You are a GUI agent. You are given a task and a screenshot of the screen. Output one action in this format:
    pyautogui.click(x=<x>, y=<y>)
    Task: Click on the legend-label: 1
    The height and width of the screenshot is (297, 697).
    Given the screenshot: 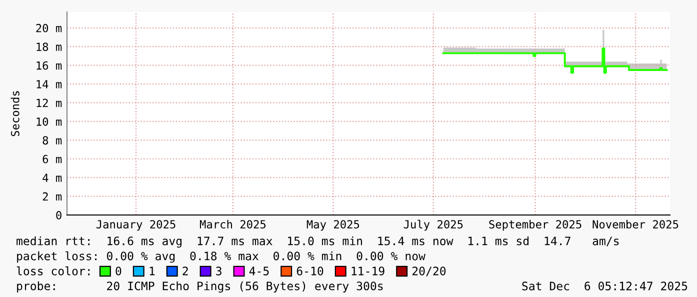 What is the action you would take?
    pyautogui.click(x=152, y=271)
    